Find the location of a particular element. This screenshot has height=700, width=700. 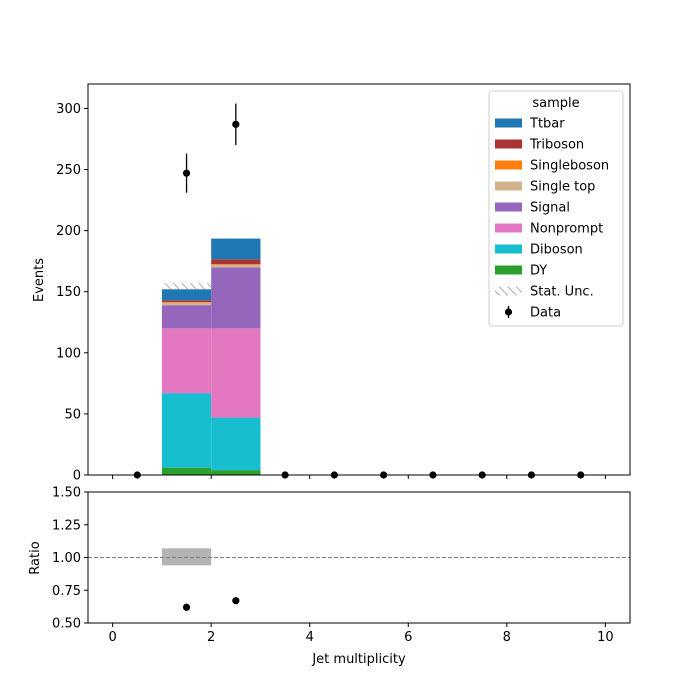

legend-label-diboson: Diboson is located at coordinates (556, 250).